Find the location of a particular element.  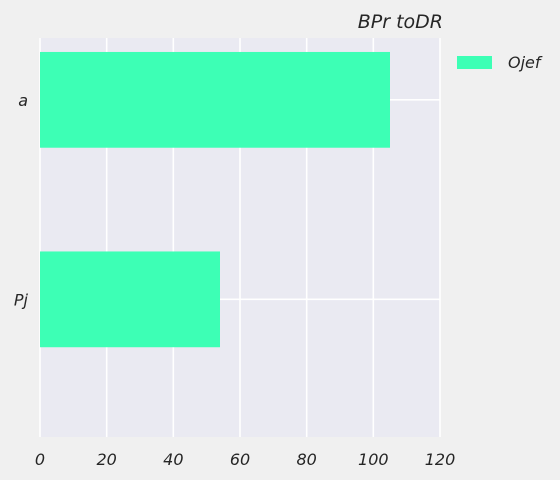

chart-title: BPr toDR is located at coordinates (400, 22).